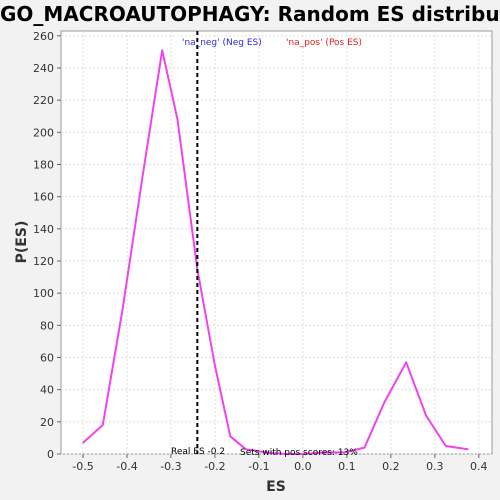  What do you see at coordinates (391, 466) in the screenshot?
I see `x-tick-label: 0.2` at bounding box center [391, 466].